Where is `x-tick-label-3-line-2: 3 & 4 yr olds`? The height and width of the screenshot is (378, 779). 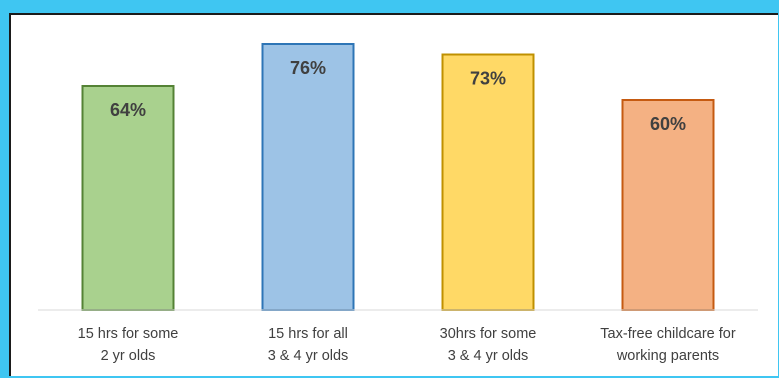
x-tick-label-3-line-2: 3 & 4 yr olds is located at coordinates (488, 356).